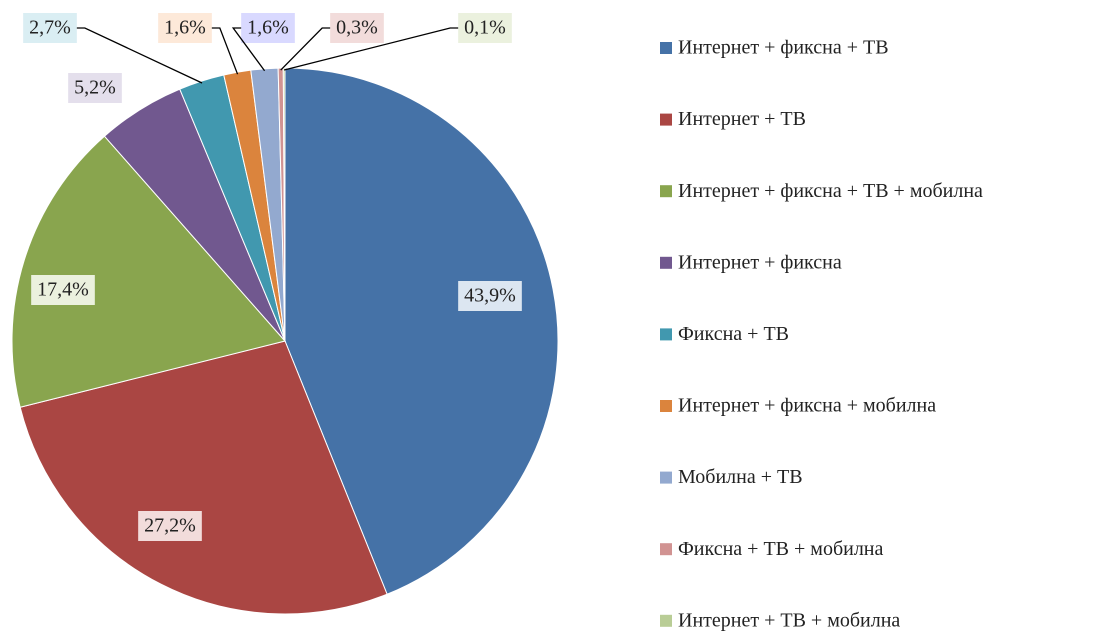 Image resolution: width=1110 pixels, height=639 pixels. What do you see at coordinates (742, 119) in the screenshot?
I see `legend-label: Интернет + ТВ` at bounding box center [742, 119].